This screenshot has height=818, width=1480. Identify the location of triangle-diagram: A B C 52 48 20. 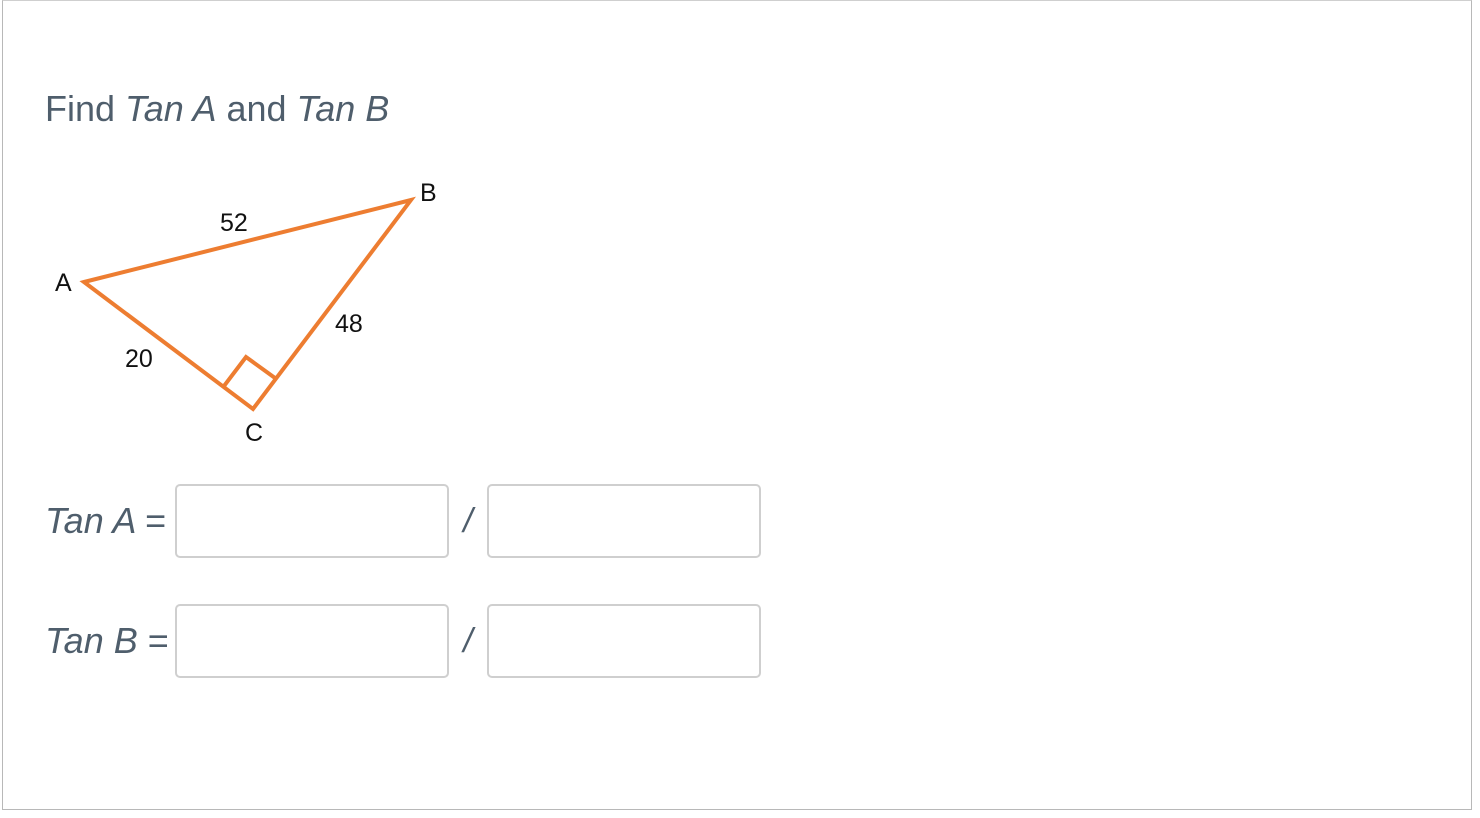
(246, 313).